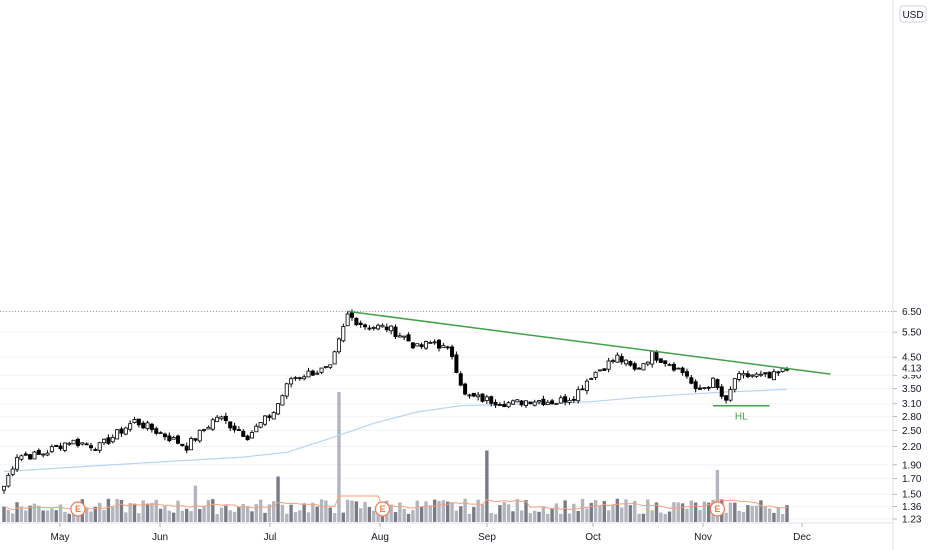 The width and height of the screenshot is (932, 550). I want to click on price-tick-label: 1.70, so click(912, 479).